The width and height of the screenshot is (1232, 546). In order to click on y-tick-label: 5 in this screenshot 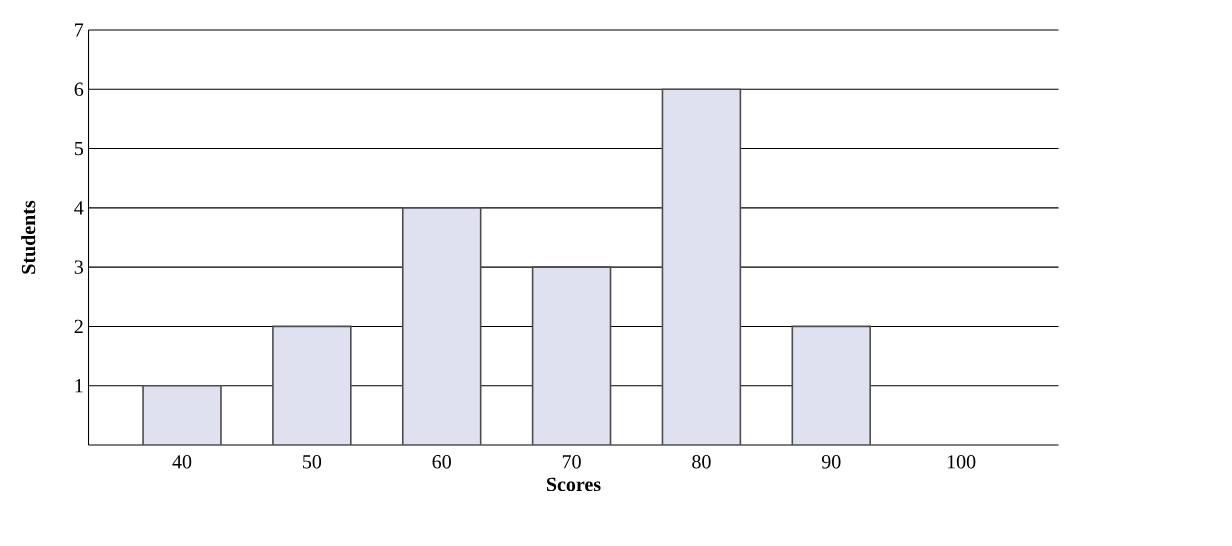, I will do `click(79, 148)`.